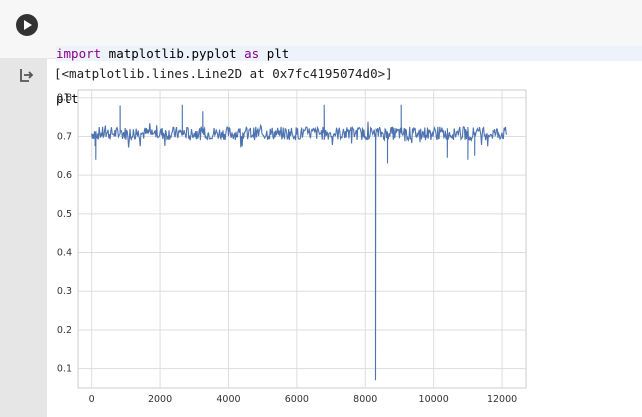 This screenshot has height=417, width=642. Describe the element at coordinates (64, 291) in the screenshot. I see `y-tick-label: 0.3` at that location.